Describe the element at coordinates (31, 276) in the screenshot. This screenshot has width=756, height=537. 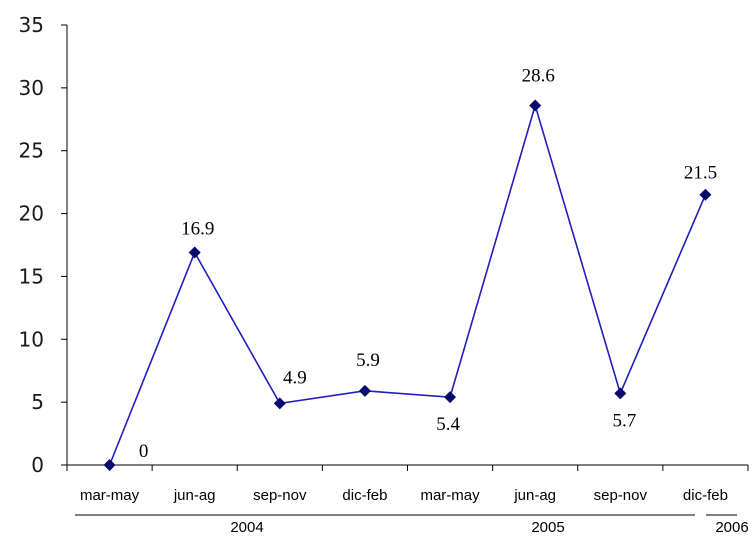
I see `y-tick-label: 15` at that location.